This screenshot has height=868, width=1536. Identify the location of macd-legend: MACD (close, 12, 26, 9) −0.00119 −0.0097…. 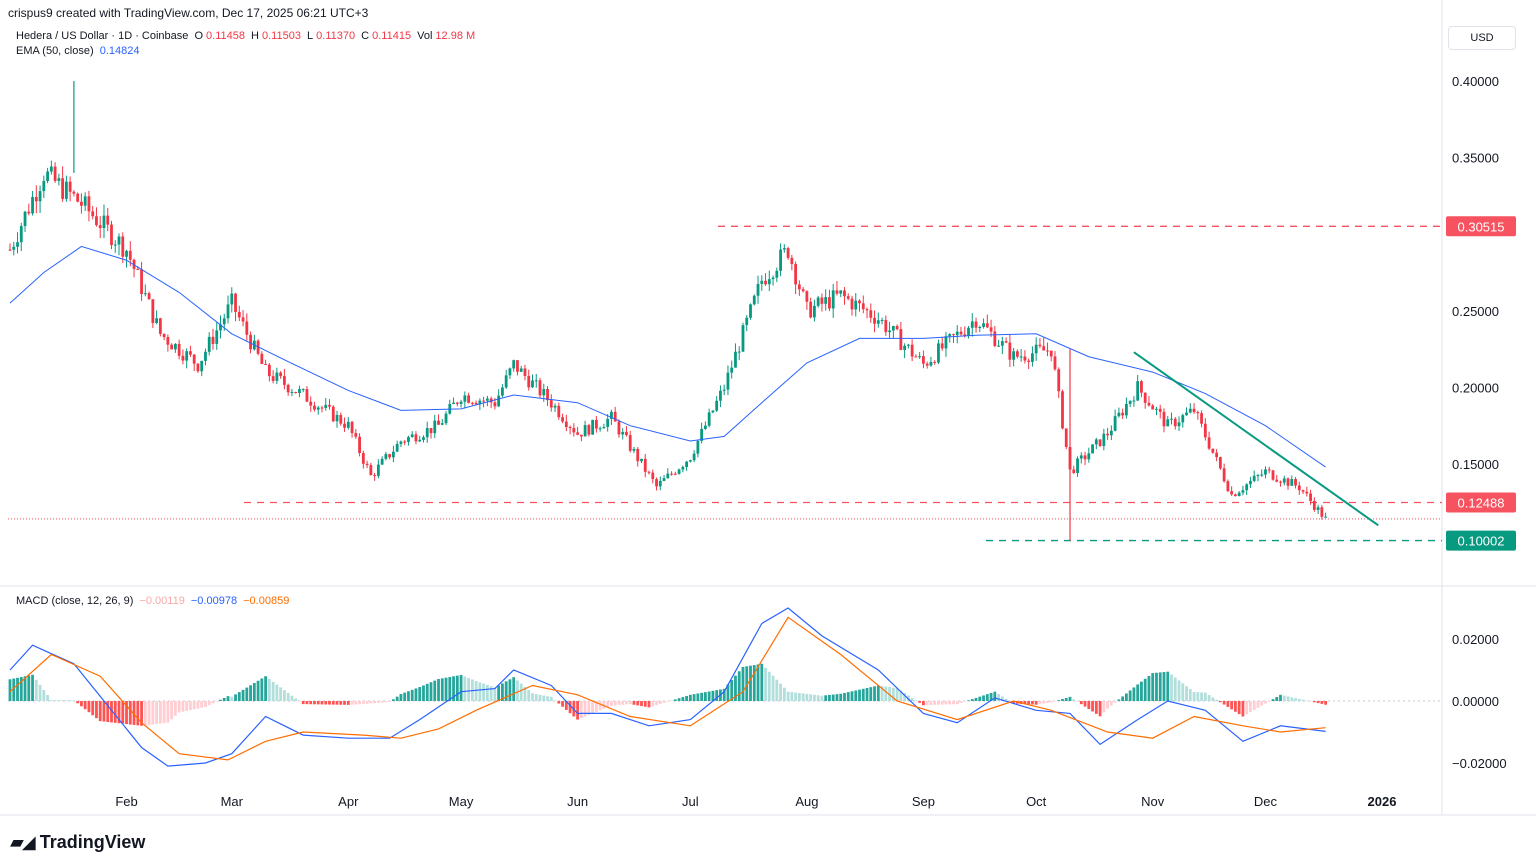
(154, 601).